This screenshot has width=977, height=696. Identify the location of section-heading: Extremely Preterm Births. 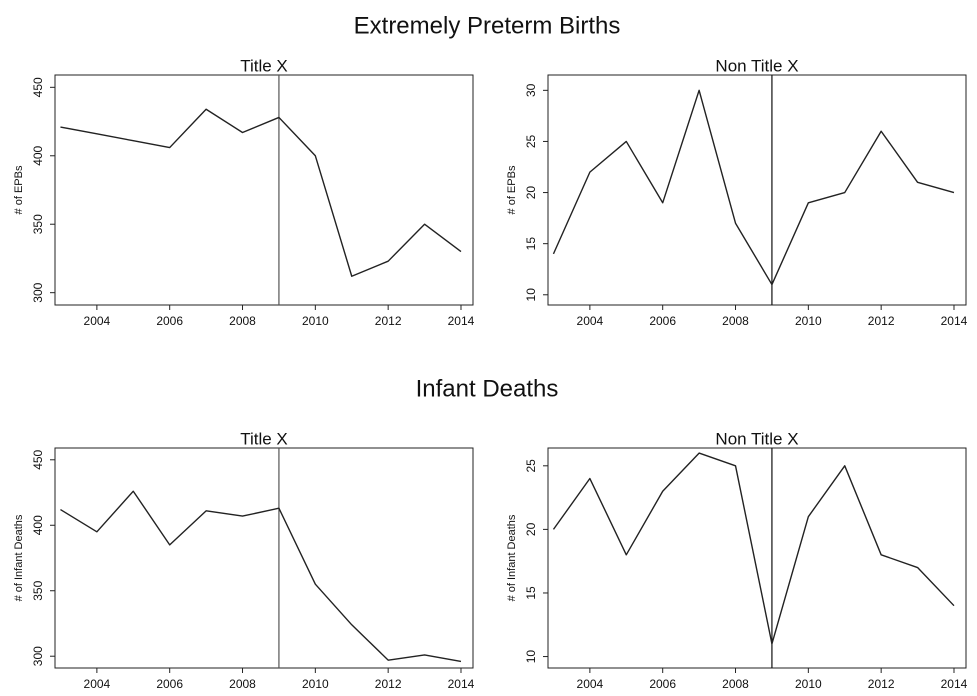
(487, 25).